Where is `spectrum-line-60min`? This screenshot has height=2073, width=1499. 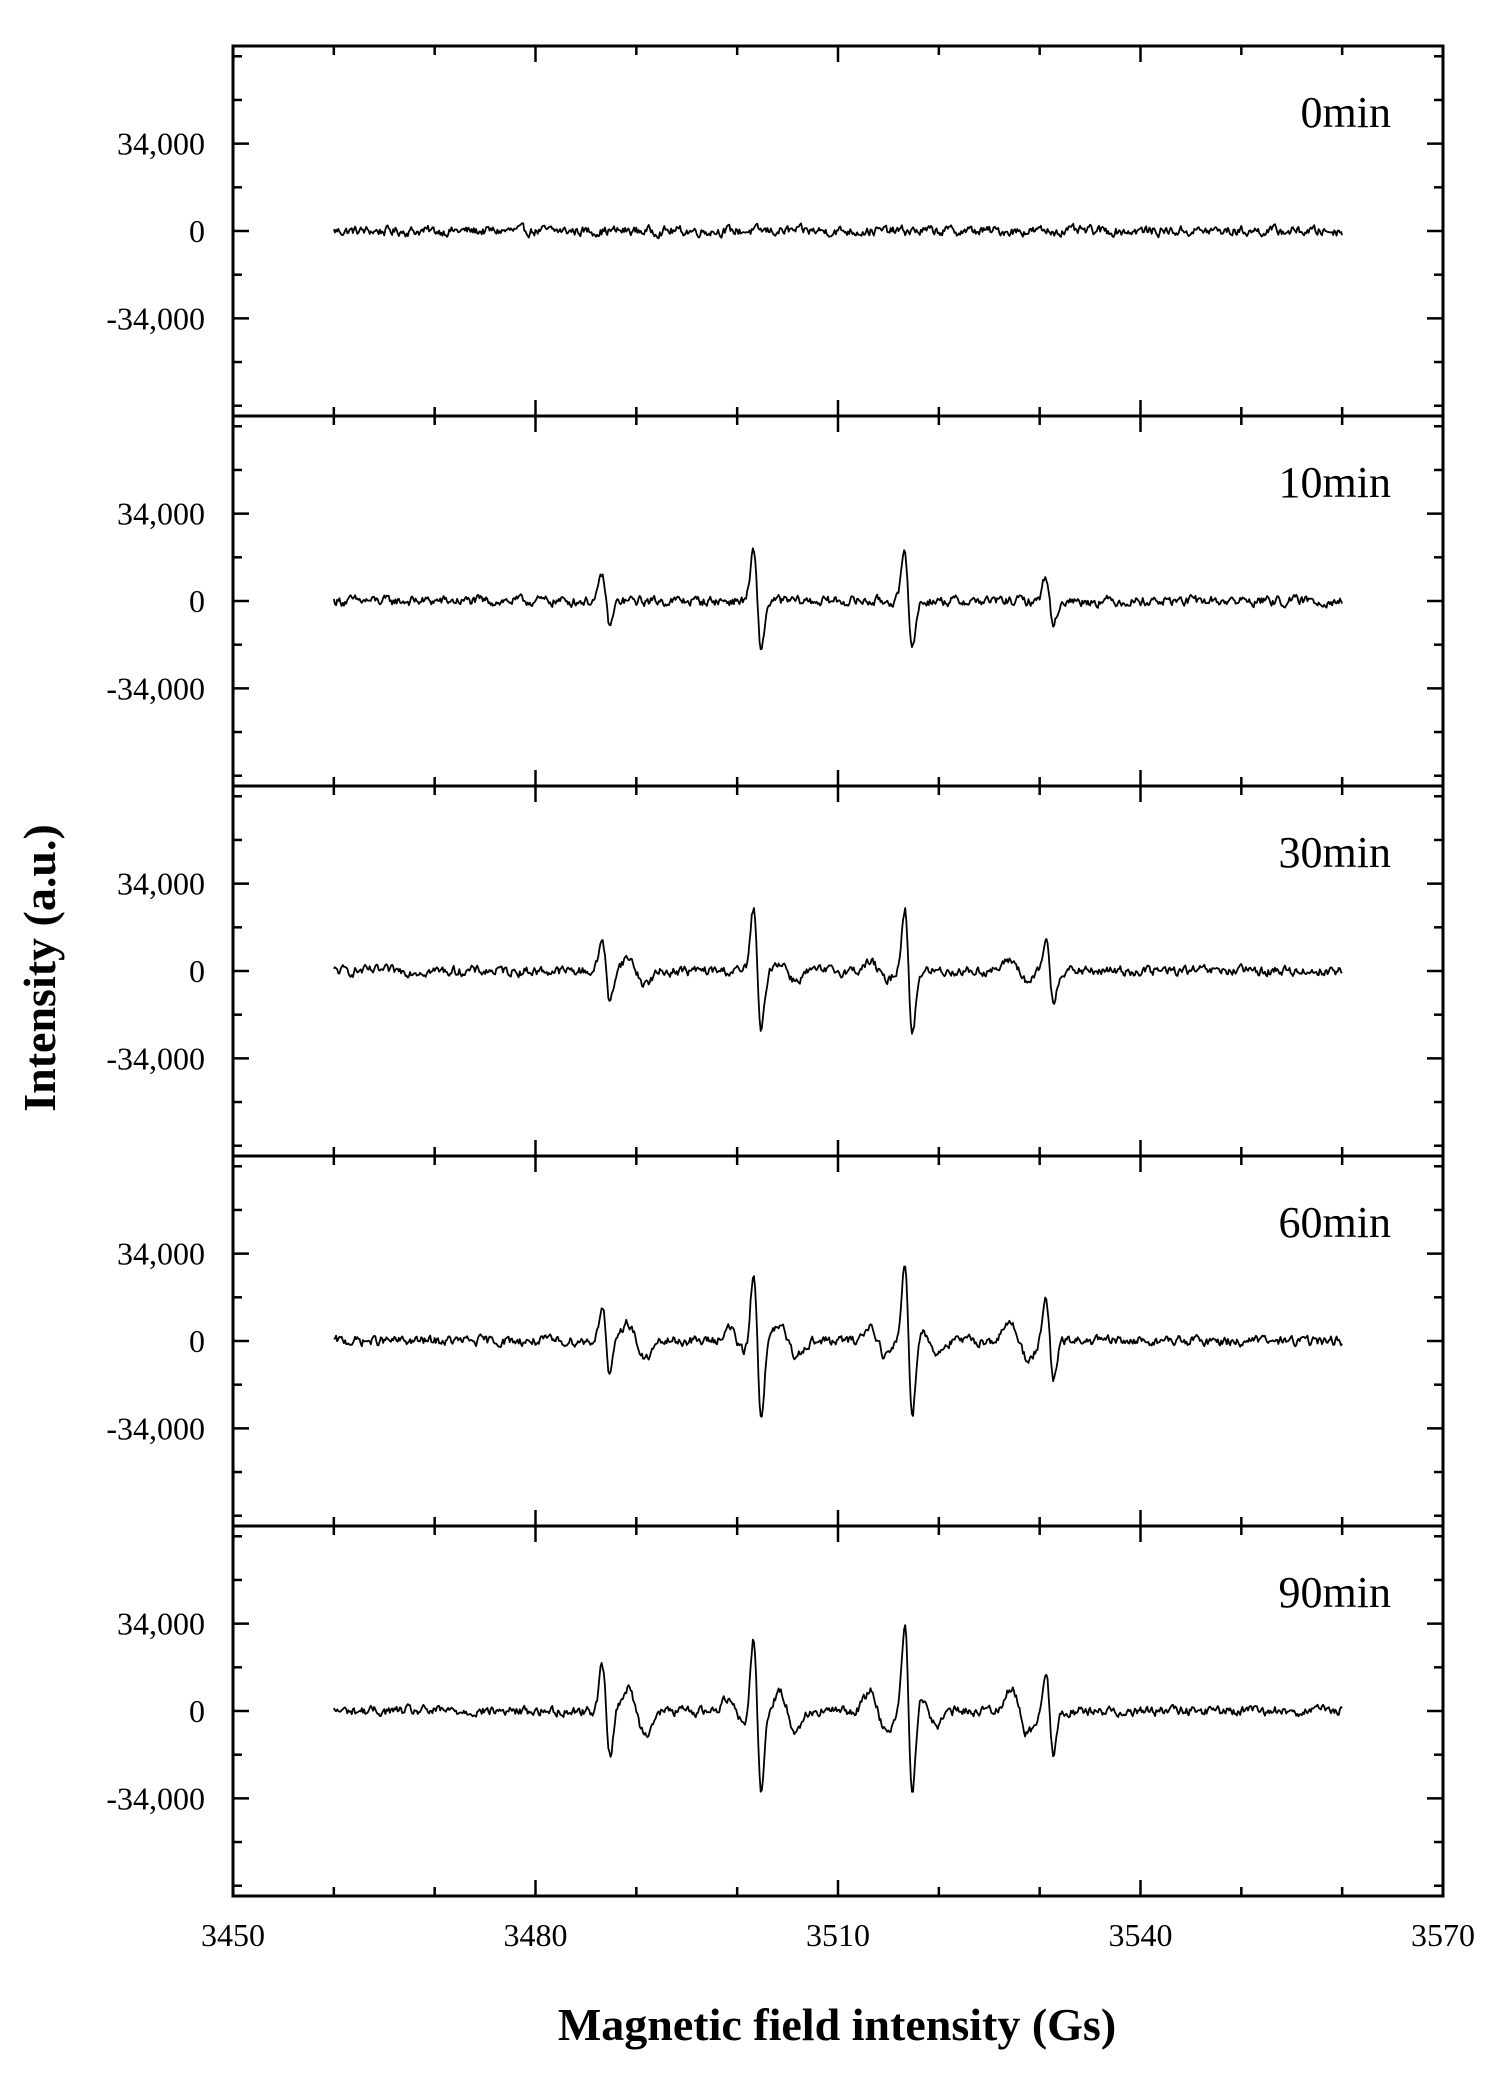 spectrum-line-60min is located at coordinates (838, 1341).